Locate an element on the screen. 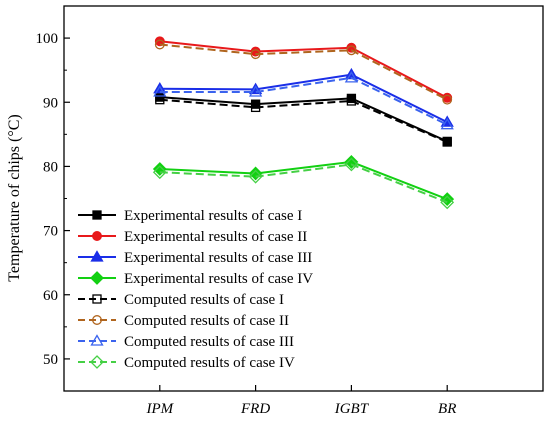 Image resolution: width=550 pixels, height=423 pixels. legend-label: Experimental results of case III is located at coordinates (218, 258).